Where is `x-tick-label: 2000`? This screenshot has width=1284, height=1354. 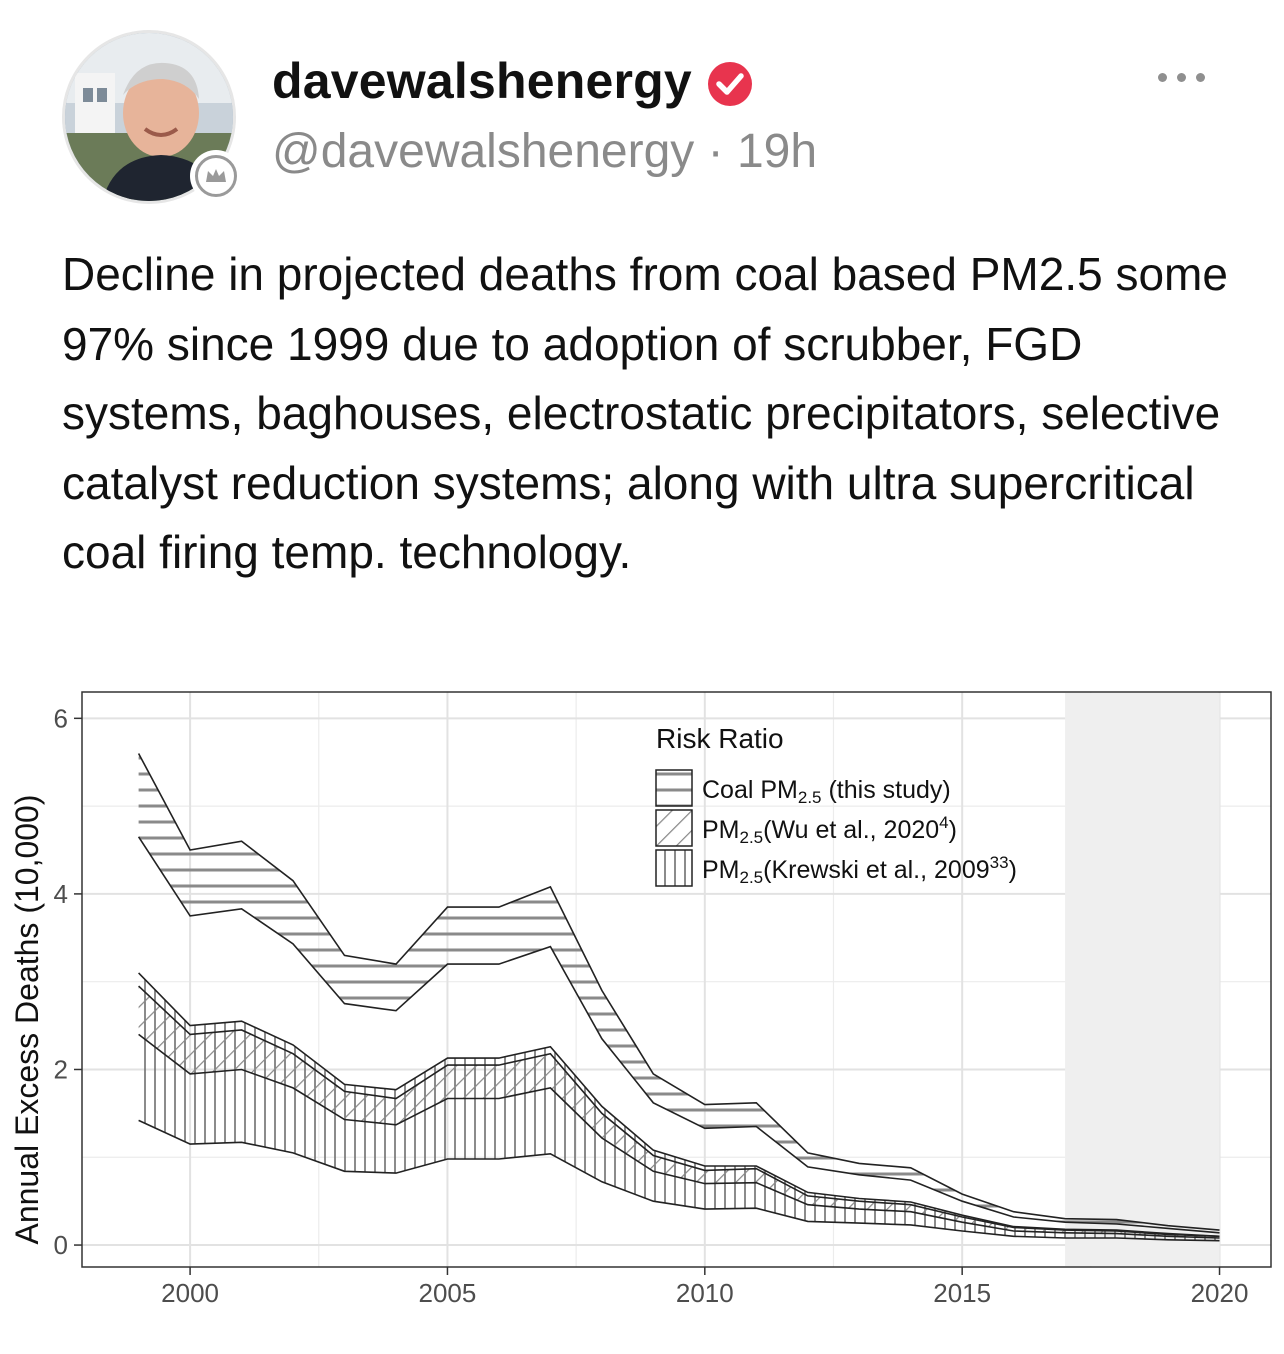
x-tick-label: 2000 is located at coordinates (190, 1293).